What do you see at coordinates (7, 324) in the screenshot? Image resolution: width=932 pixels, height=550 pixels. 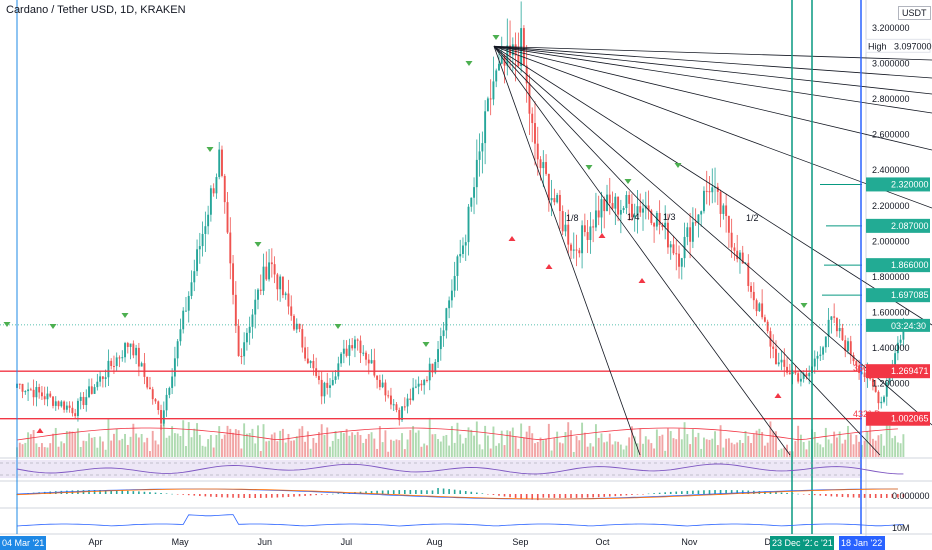 I see `pivot-high-marker` at bounding box center [7, 324].